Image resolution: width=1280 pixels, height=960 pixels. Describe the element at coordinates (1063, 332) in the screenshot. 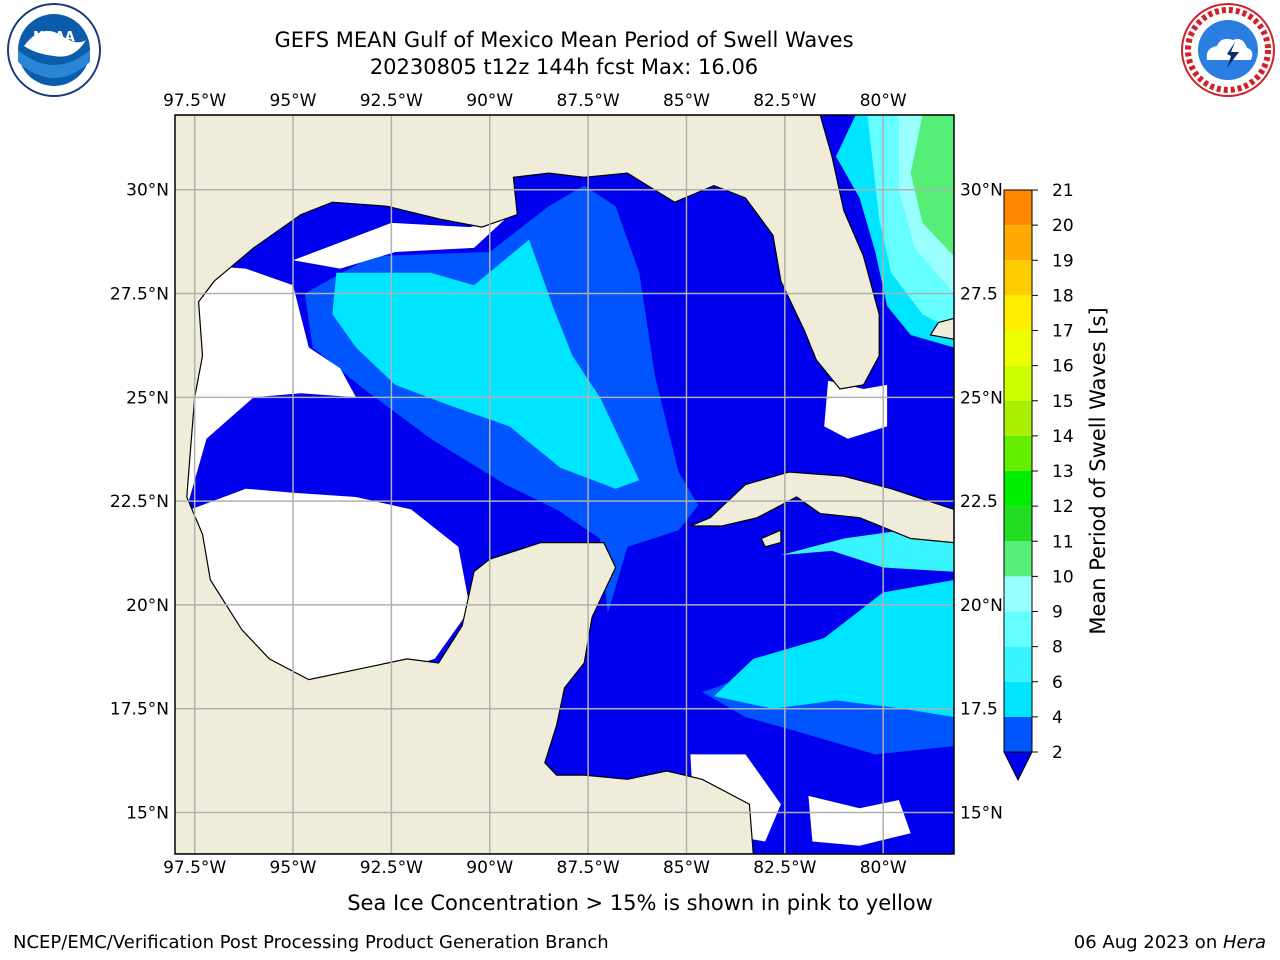

I see `colorbar-tick-label: 17` at that location.